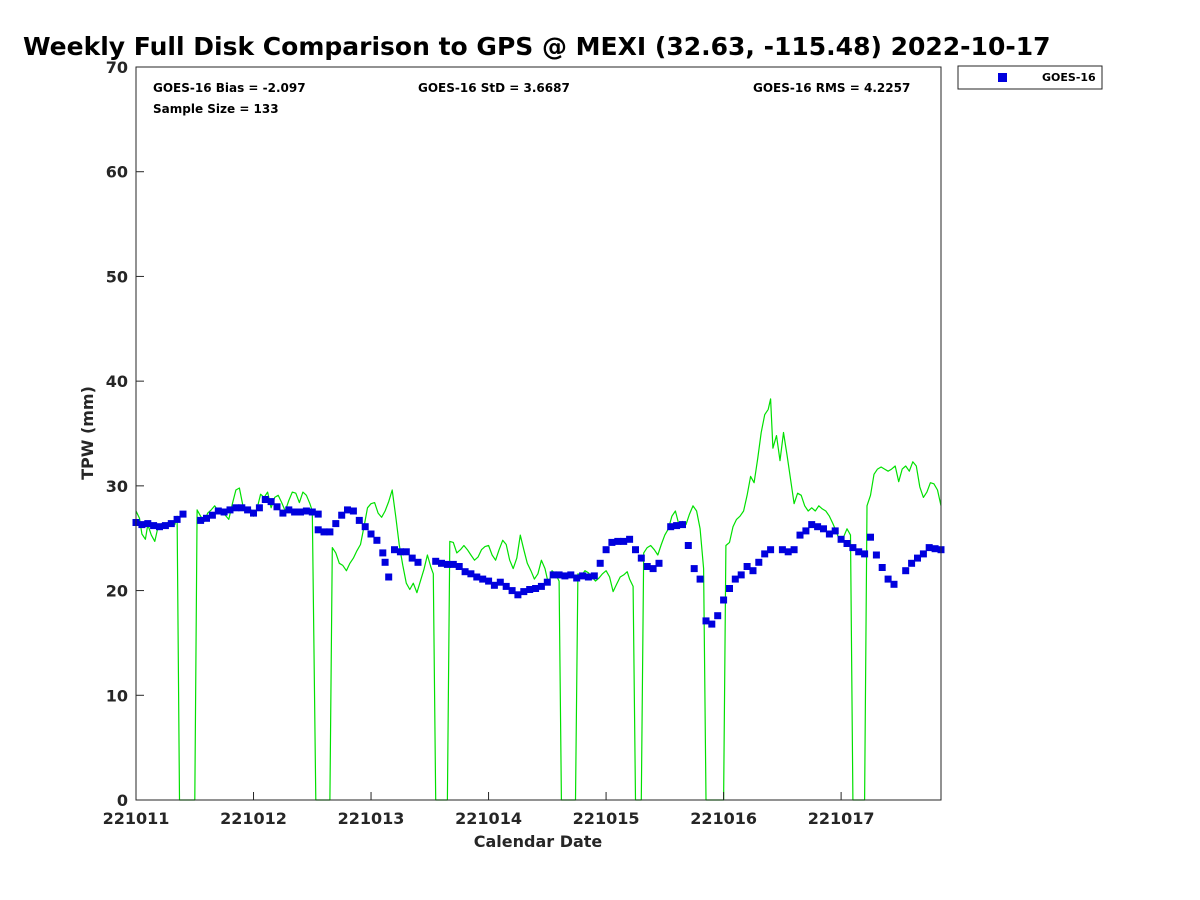  What do you see at coordinates (723, 818) in the screenshot?
I see `x-tick-label: 221016` at bounding box center [723, 818].